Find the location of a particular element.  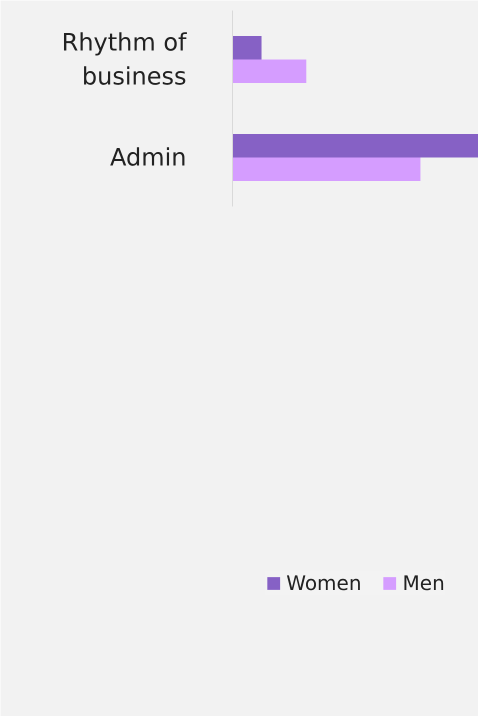

y-tick-label: Admin is located at coordinates (148, 158).